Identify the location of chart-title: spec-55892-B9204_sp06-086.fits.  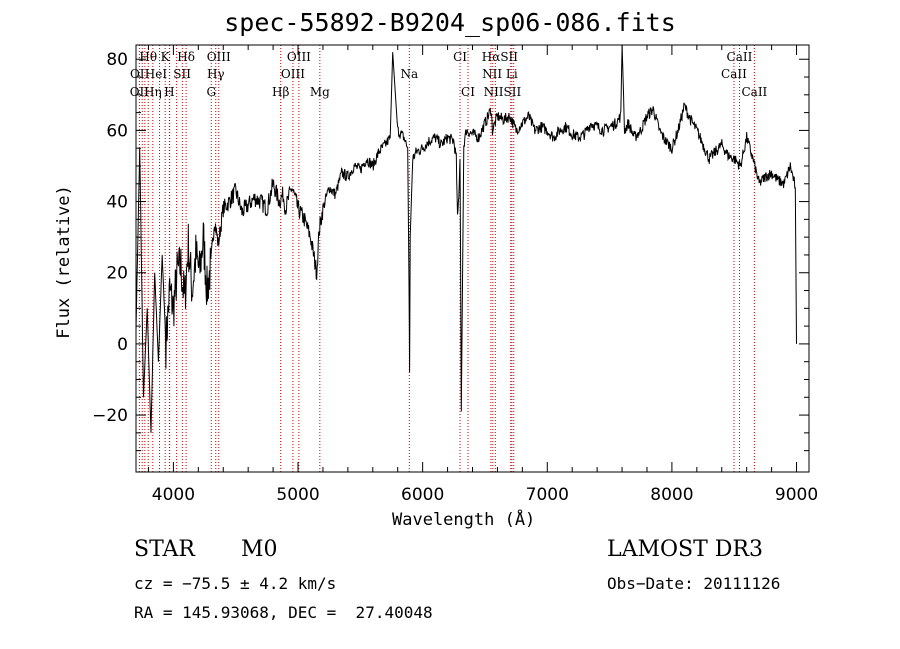
(450, 22).